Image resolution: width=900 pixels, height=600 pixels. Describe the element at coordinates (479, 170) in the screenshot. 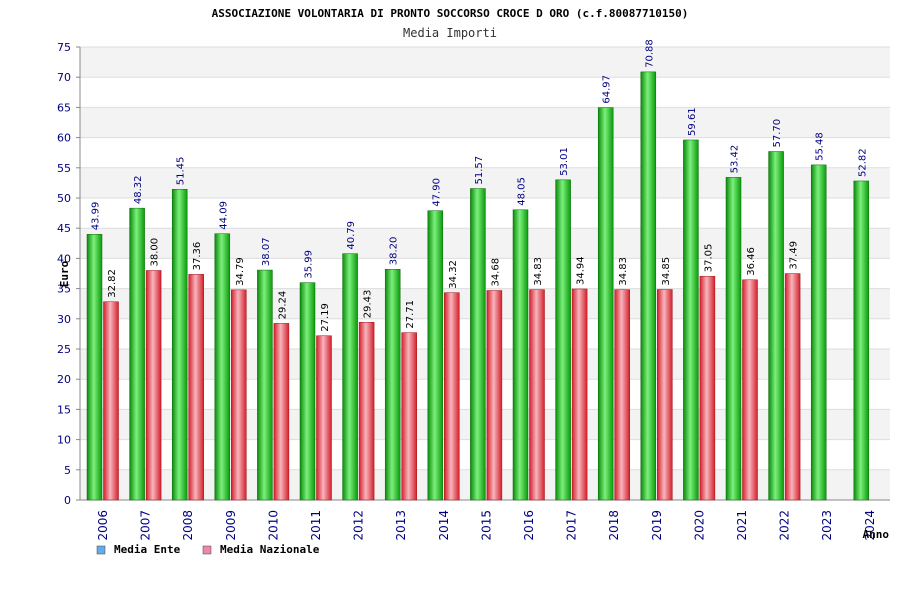

I see `data-label: 51.57` at that location.